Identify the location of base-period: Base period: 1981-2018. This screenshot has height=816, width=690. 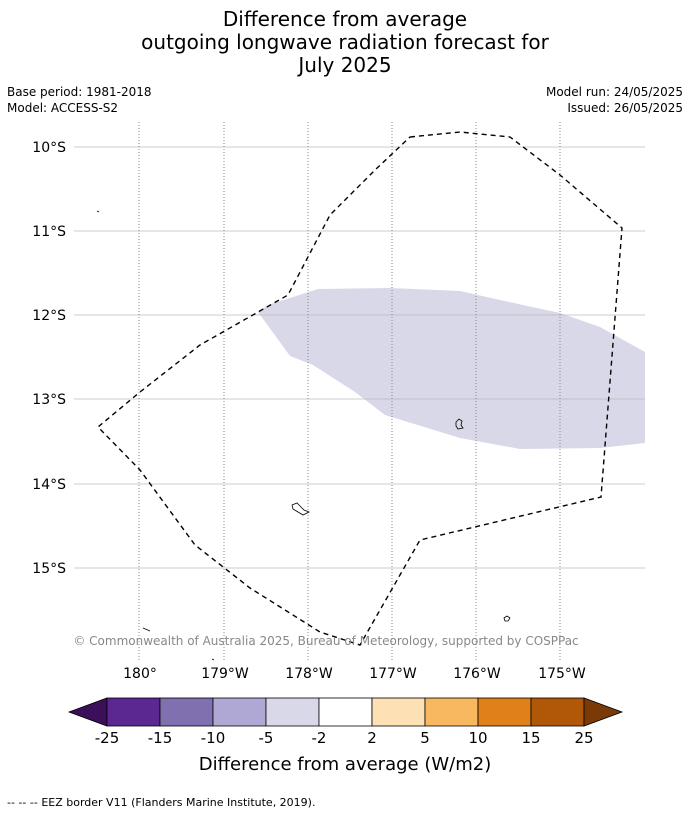
(79, 92).